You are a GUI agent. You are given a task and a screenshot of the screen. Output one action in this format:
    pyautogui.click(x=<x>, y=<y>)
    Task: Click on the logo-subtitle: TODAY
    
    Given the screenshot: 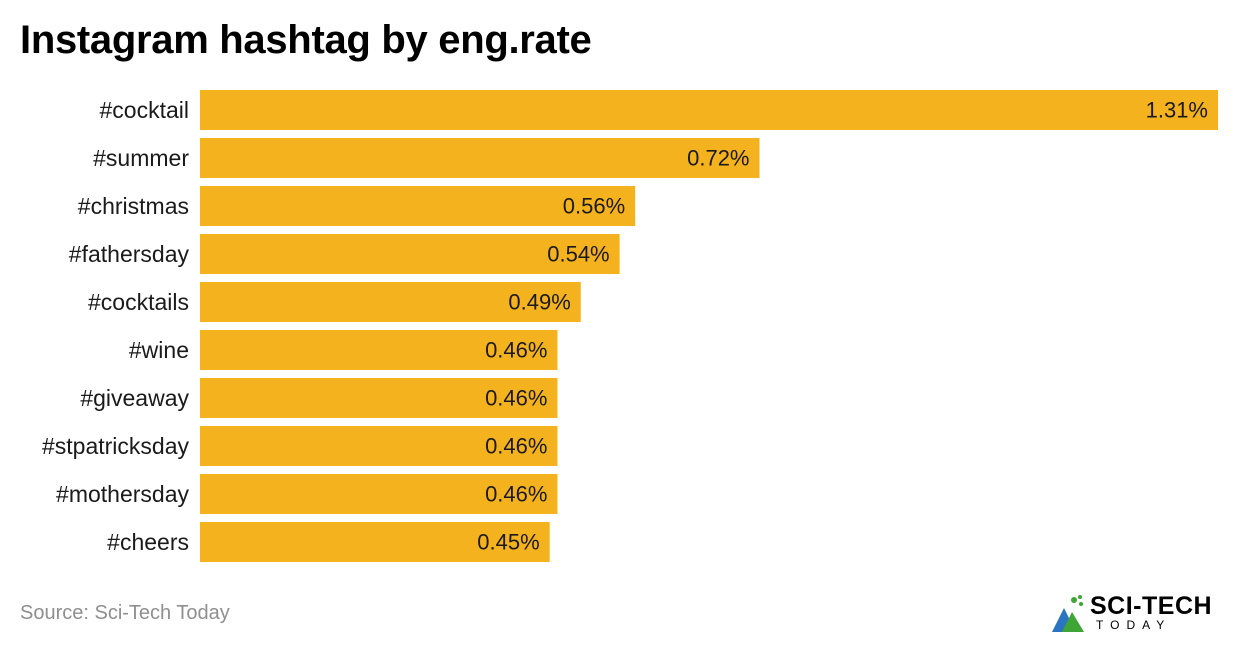 What is the action you would take?
    pyautogui.click(x=1134, y=625)
    